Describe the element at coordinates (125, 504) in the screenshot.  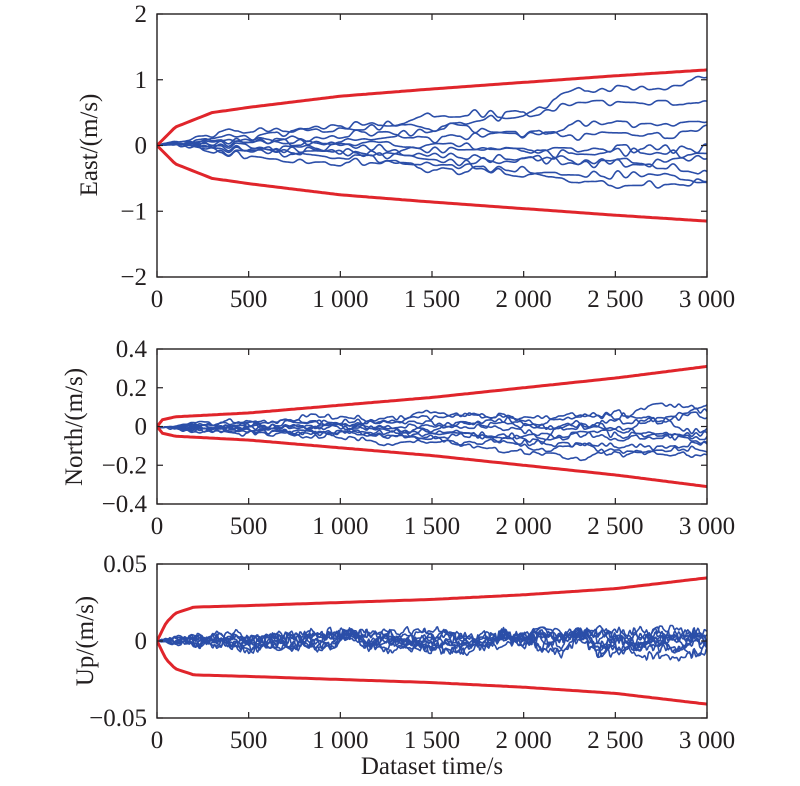
I see `north-y-tick-label: −0.4` at that location.